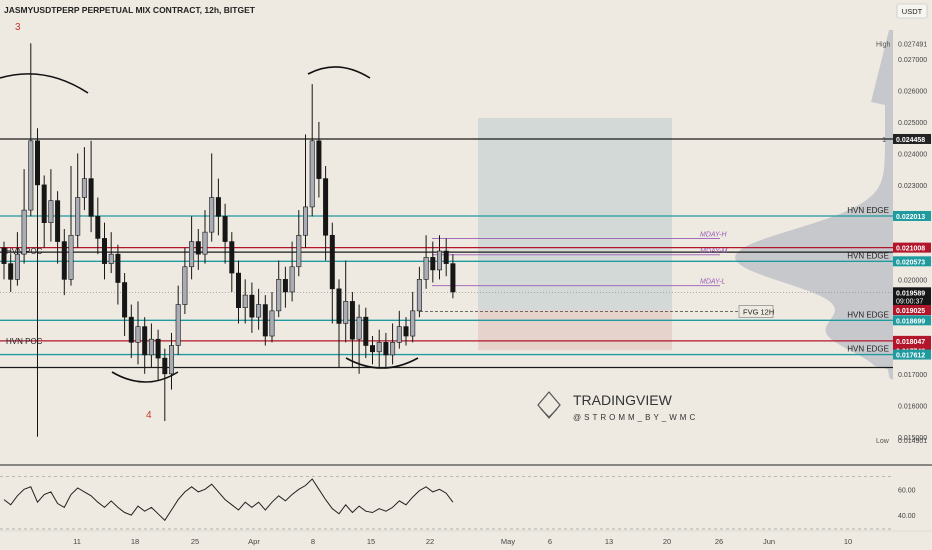  Describe the element at coordinates (609, 541) in the screenshot. I see `x-tick-label: 13` at that location.